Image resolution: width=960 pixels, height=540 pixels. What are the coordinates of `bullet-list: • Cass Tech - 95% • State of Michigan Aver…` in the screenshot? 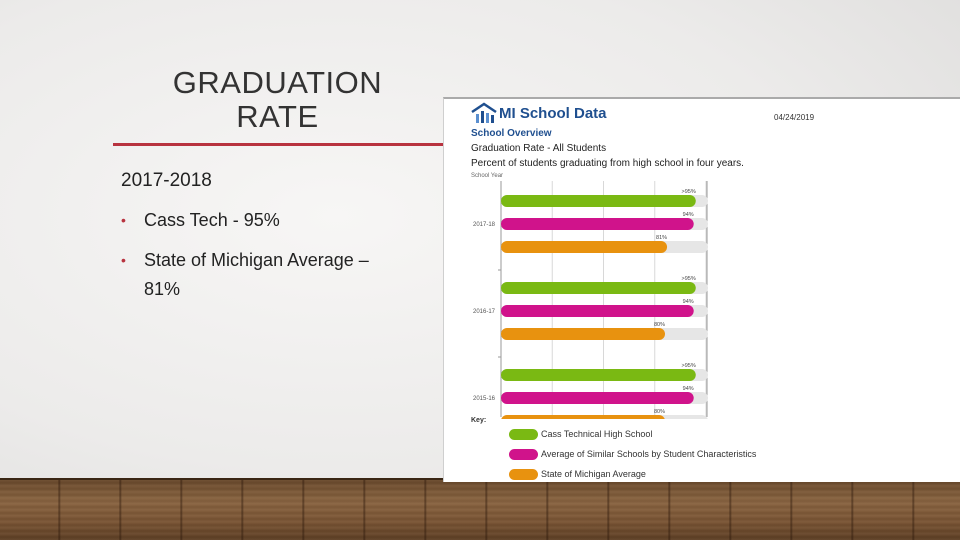 It's located at (271, 260).